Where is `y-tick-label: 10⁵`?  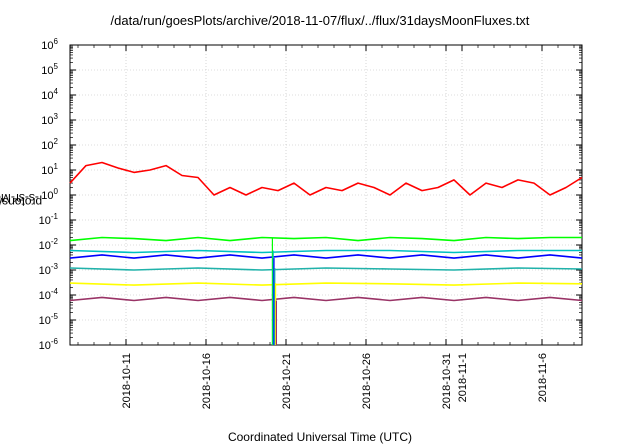
y-tick-label: 10⁵ is located at coordinates (49, 69).